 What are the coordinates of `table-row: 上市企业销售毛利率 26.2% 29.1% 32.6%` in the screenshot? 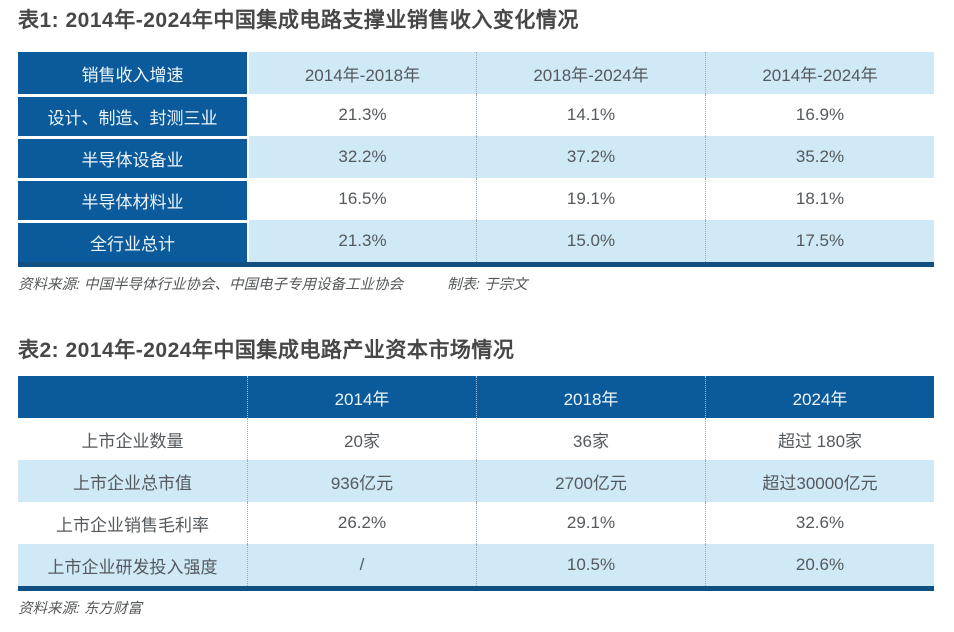 It's located at (476, 523).